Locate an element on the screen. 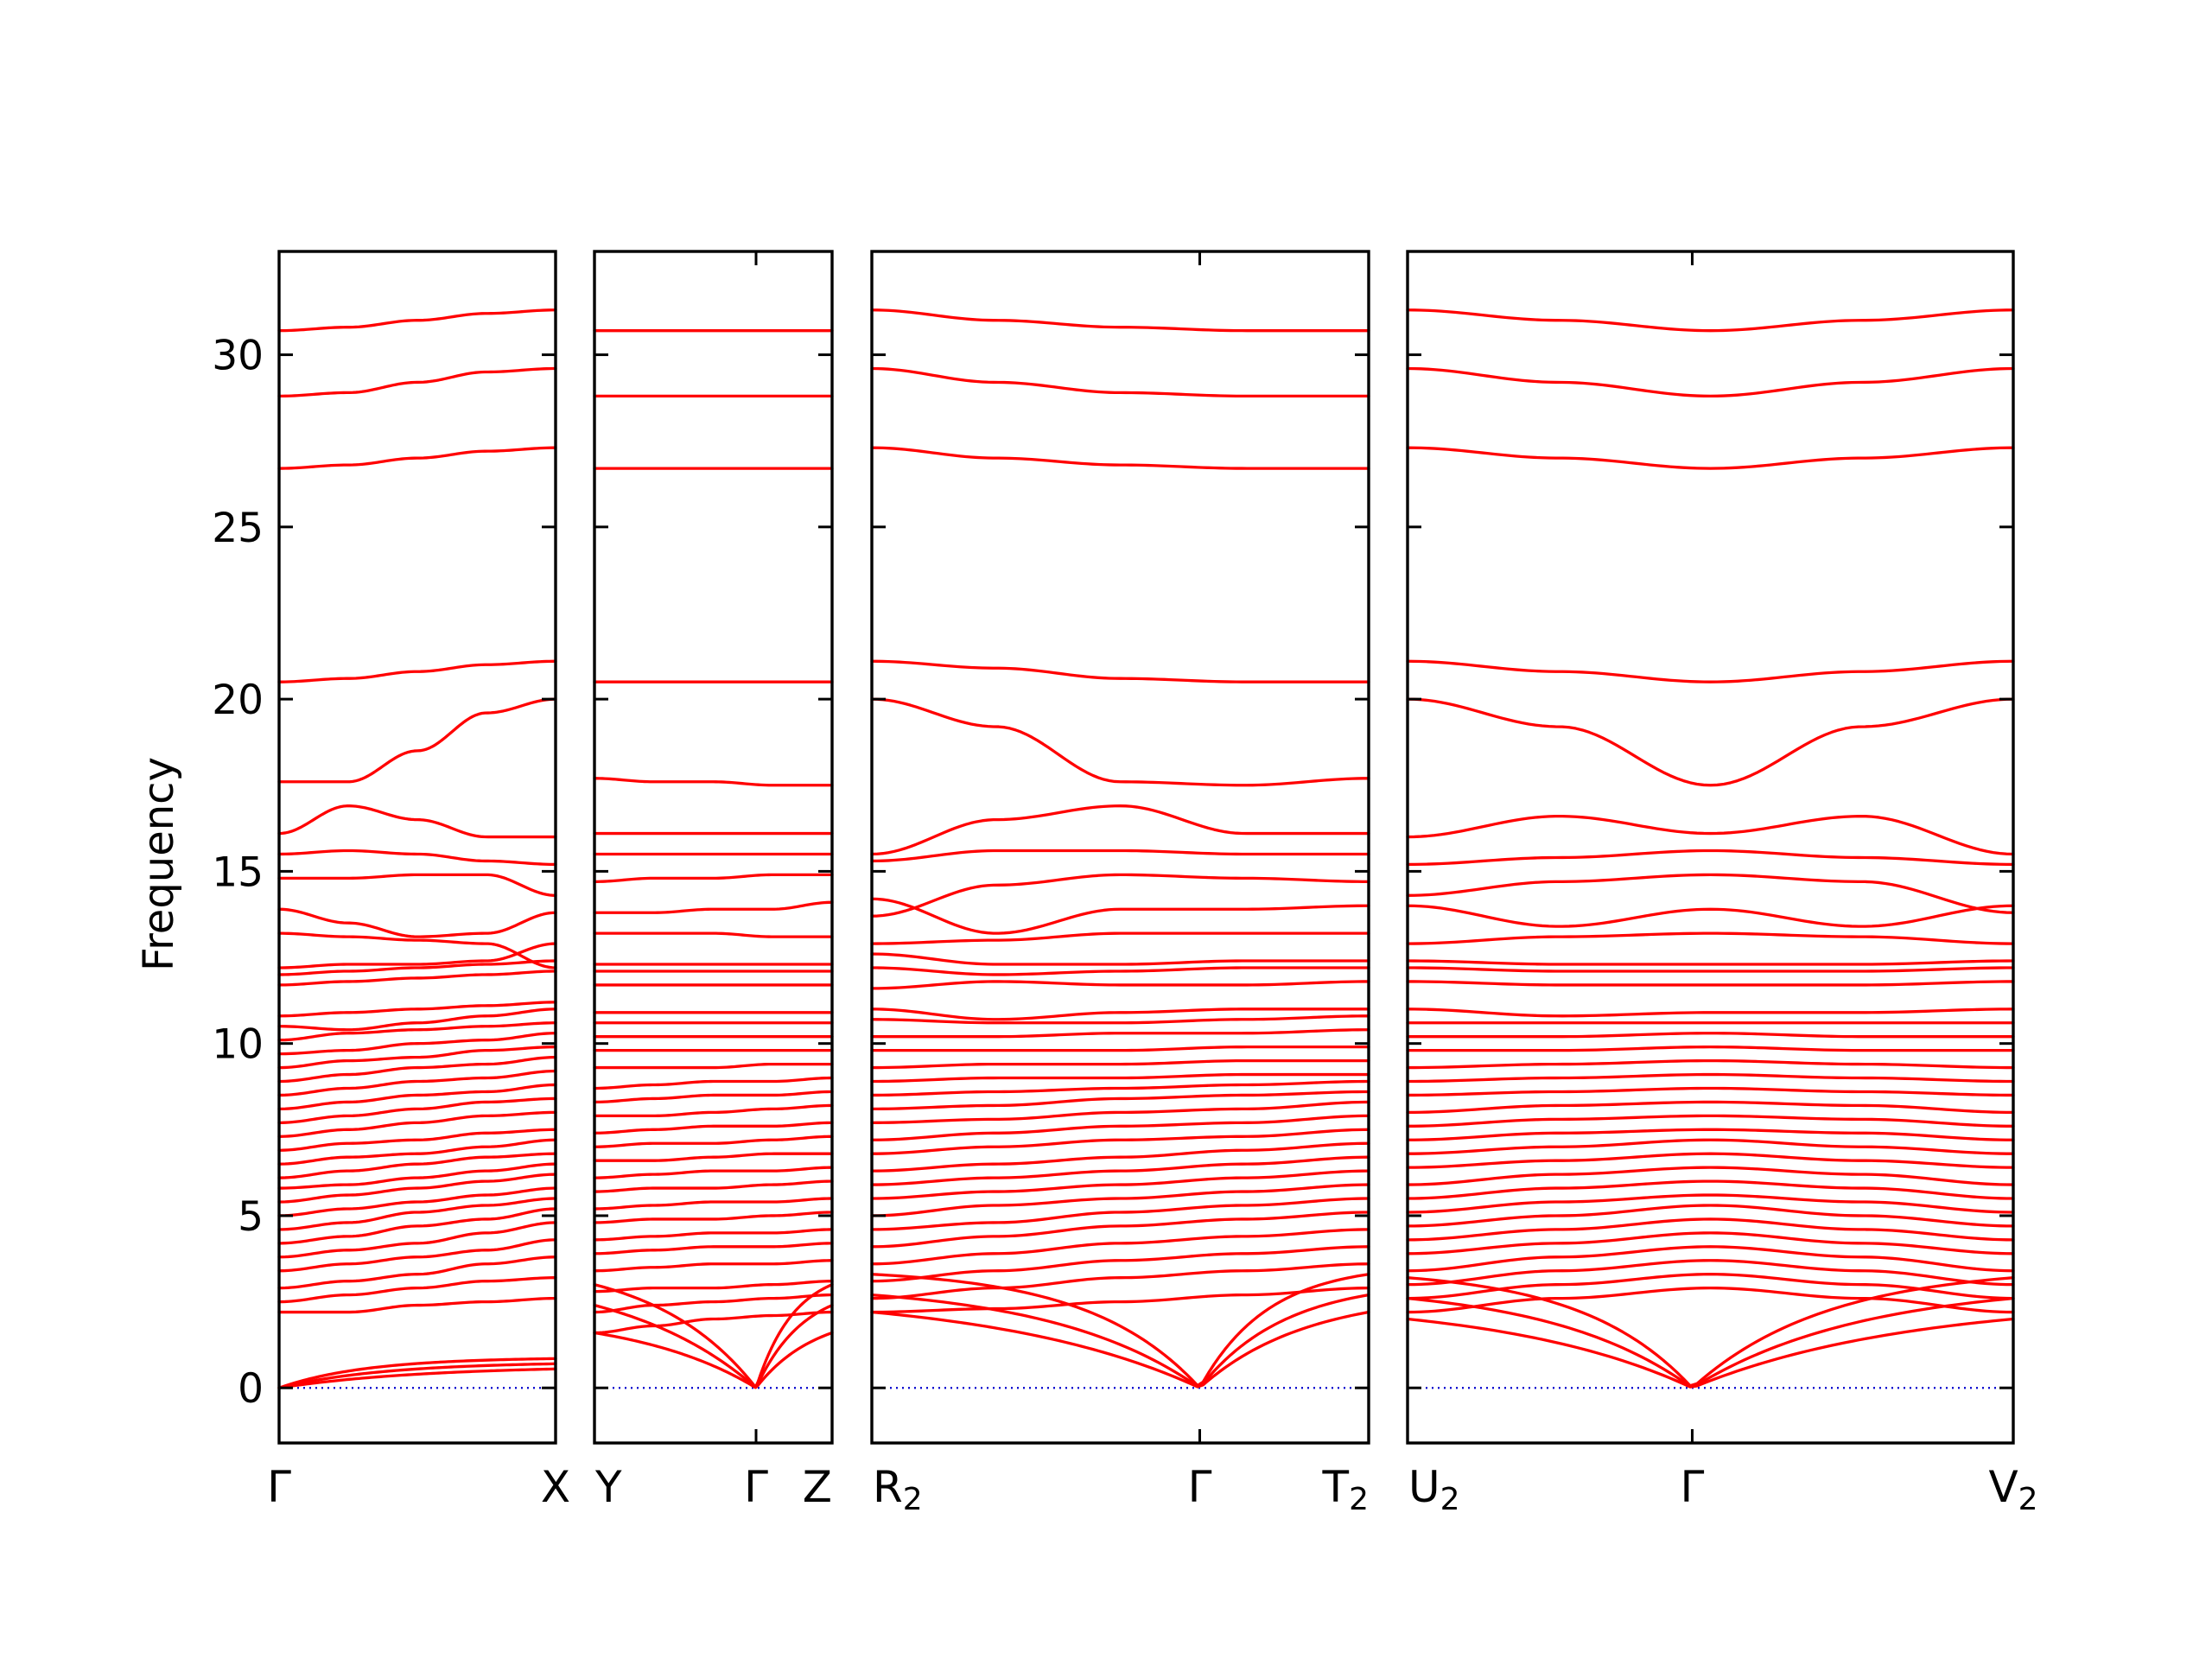  x-tick-label: R2 is located at coordinates (898, 1489).